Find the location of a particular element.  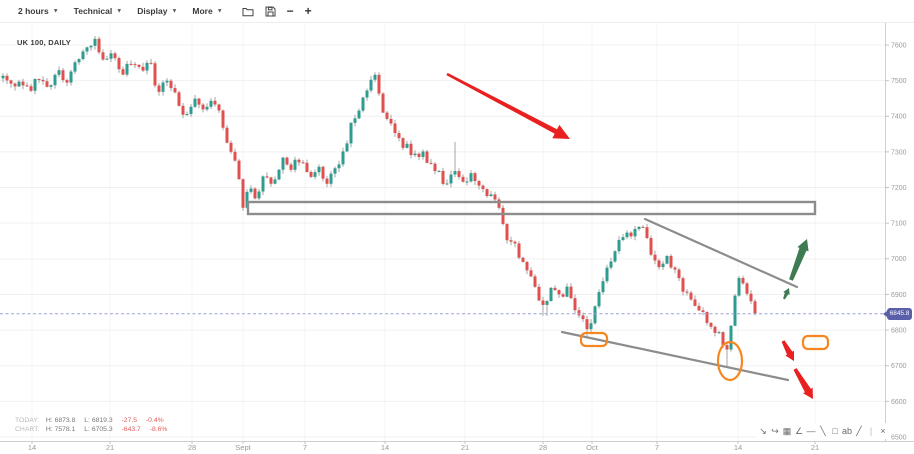

y-axis-label: 6500 is located at coordinates (899, 437).